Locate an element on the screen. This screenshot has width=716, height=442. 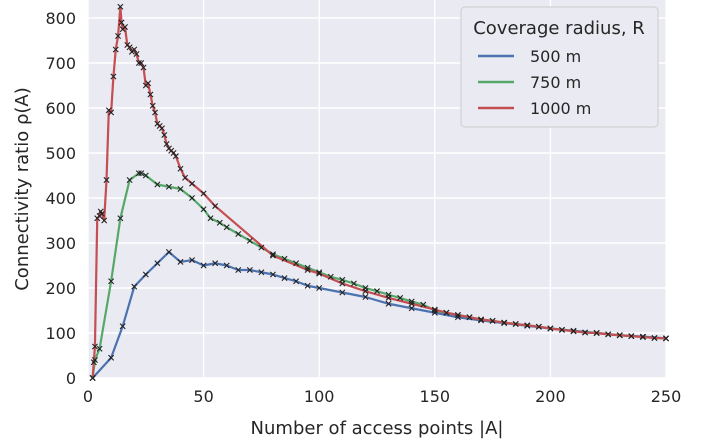
y-tick-label: 100 is located at coordinates (60, 333).